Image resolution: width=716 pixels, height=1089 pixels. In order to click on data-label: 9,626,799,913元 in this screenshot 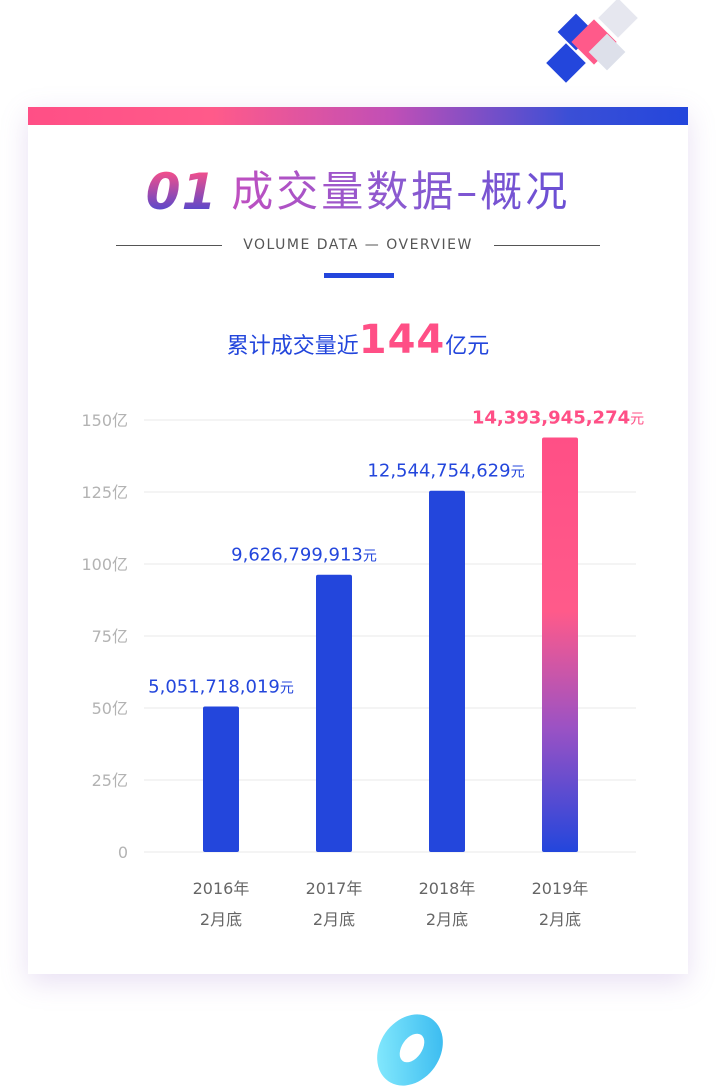, I will do `click(304, 555)`.